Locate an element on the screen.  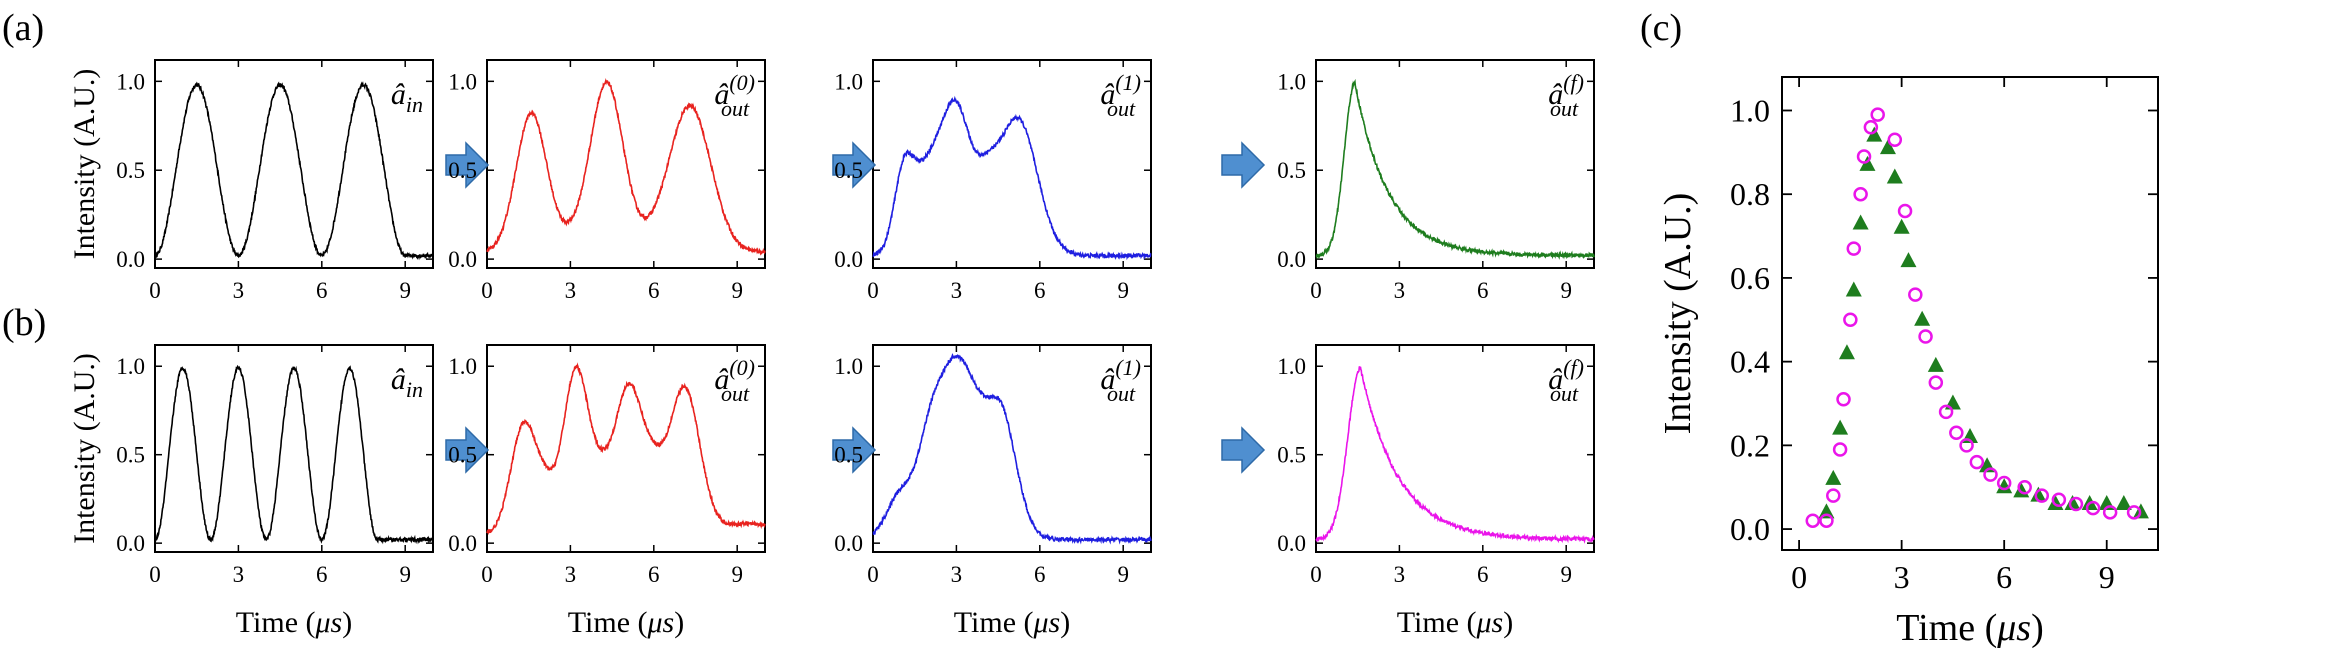
trace-label: â(f) out is located at coordinates (1566, 380).